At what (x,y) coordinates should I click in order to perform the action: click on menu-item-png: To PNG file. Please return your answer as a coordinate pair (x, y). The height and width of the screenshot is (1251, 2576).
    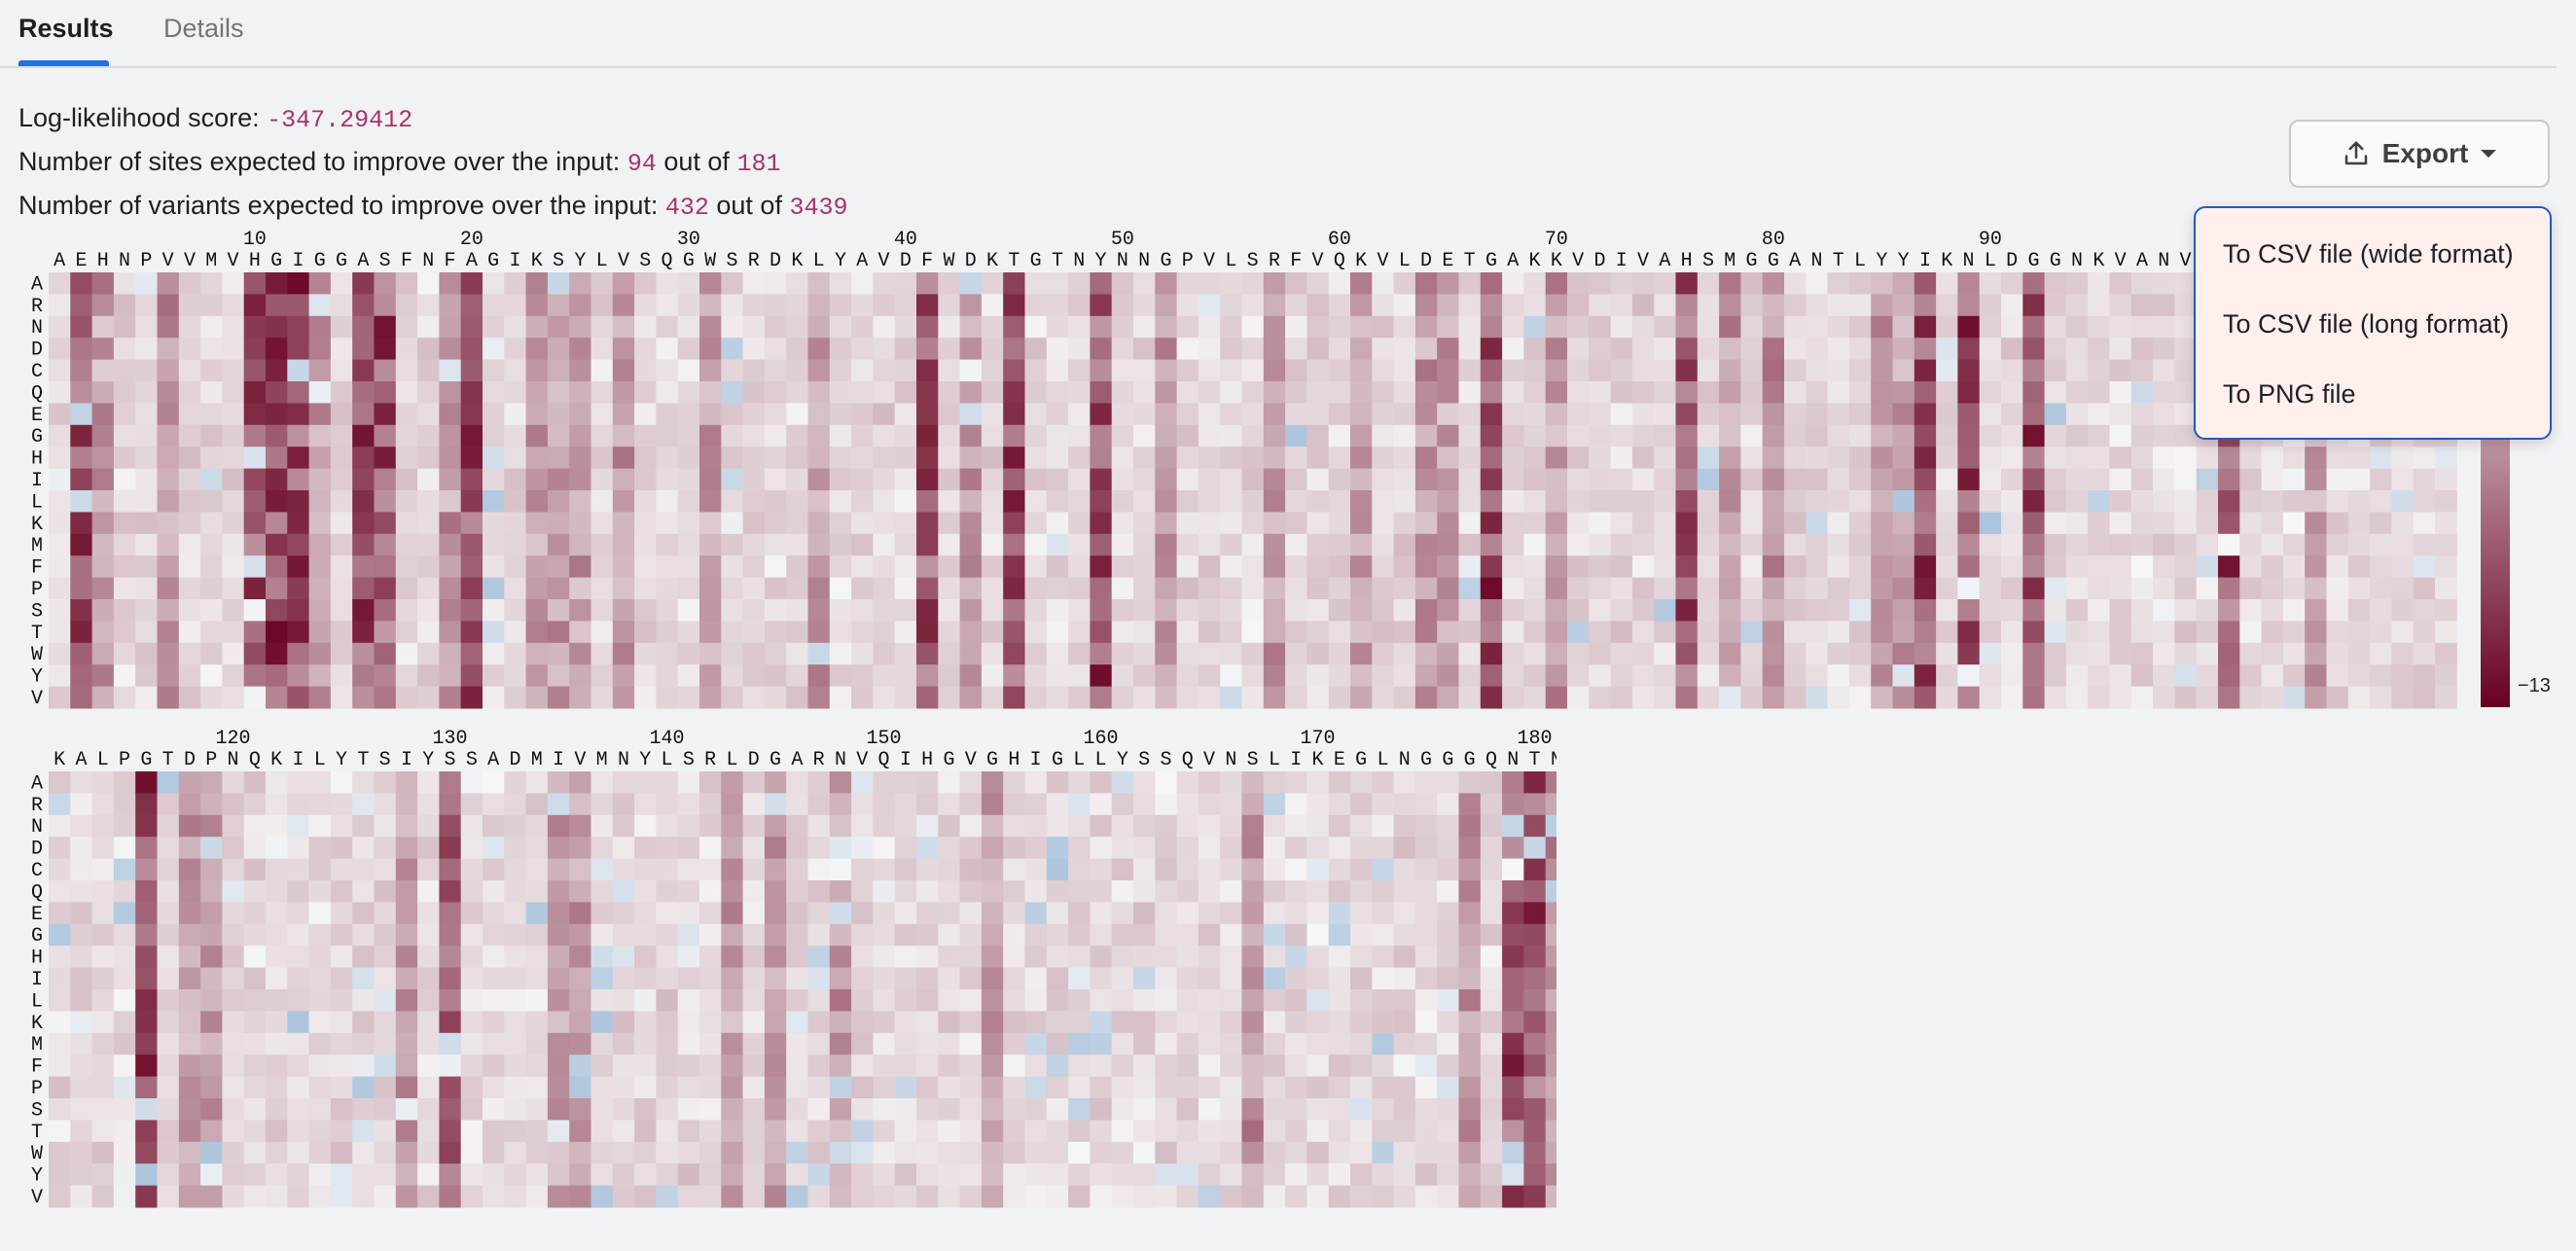
    Looking at the image, I should click on (2289, 394).